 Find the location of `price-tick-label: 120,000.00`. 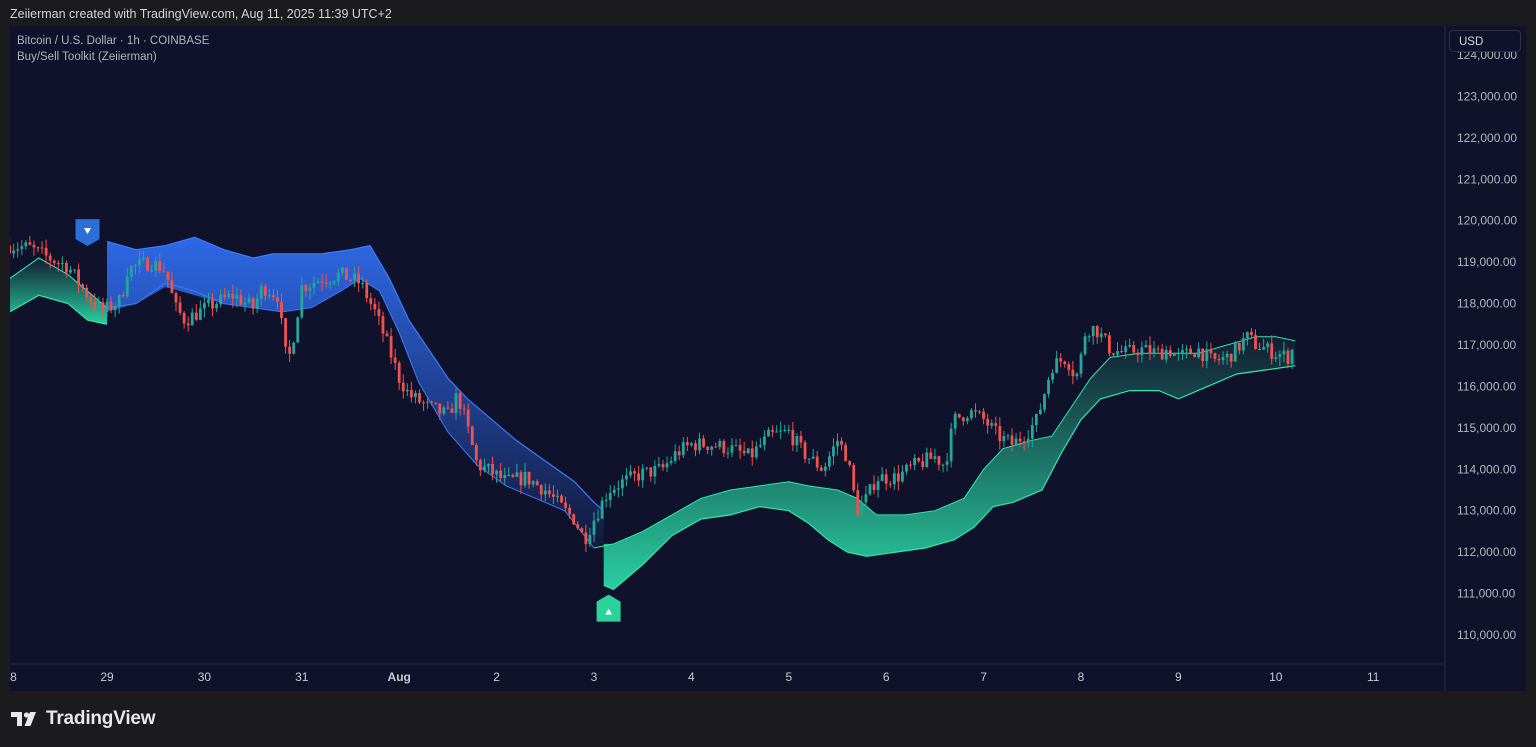

price-tick-label: 120,000.00 is located at coordinates (1487, 221).